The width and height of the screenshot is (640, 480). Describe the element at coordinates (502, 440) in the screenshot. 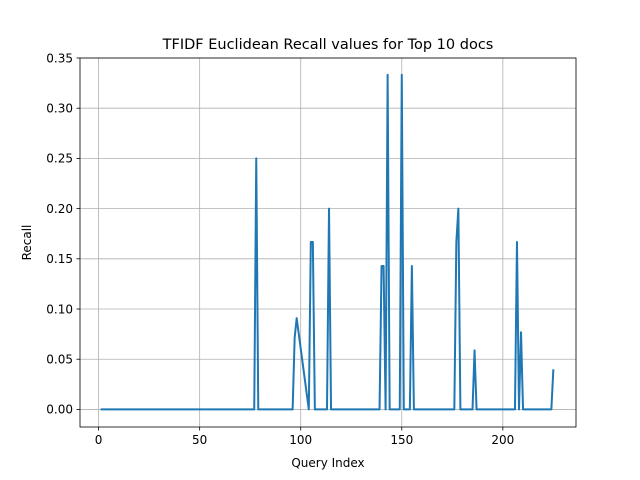

I see `x-tick-label: 200` at that location.